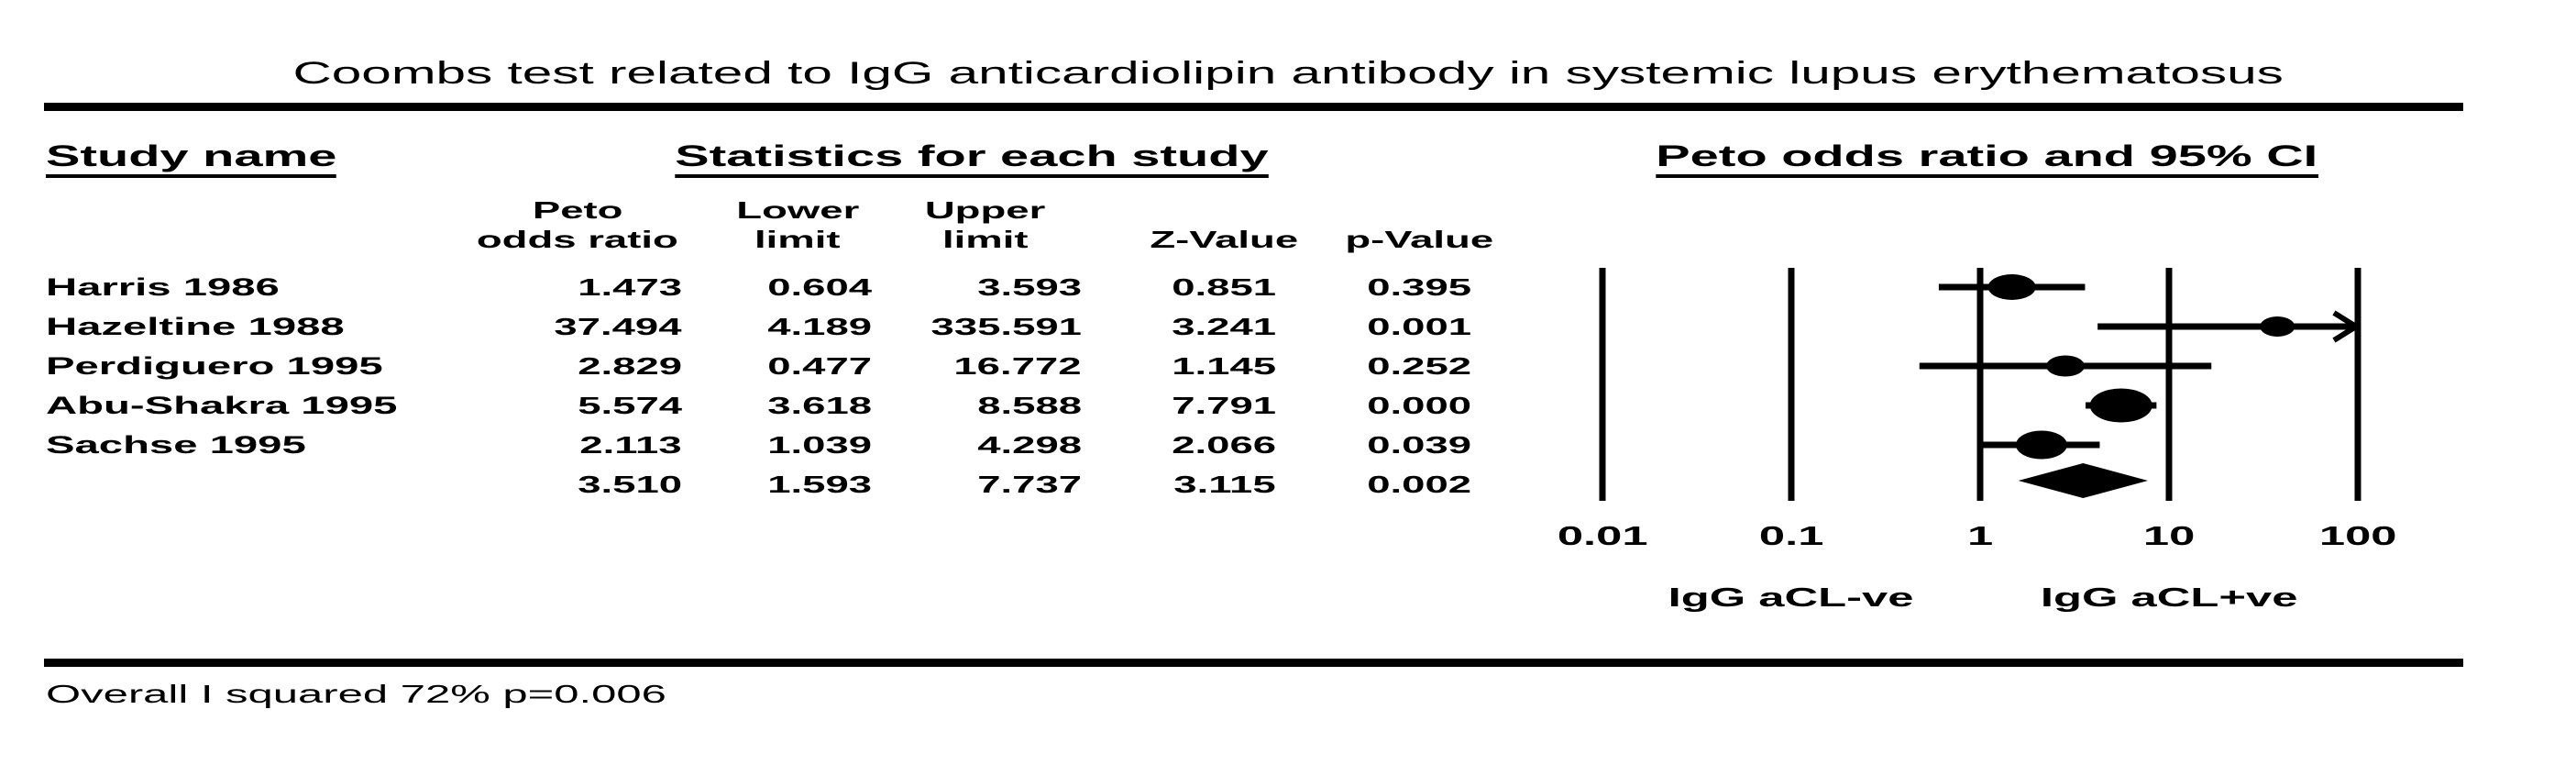 The height and width of the screenshot is (765, 2576). Describe the element at coordinates (820, 405) in the screenshot. I see `stat-value-lower: 3.618` at that location.